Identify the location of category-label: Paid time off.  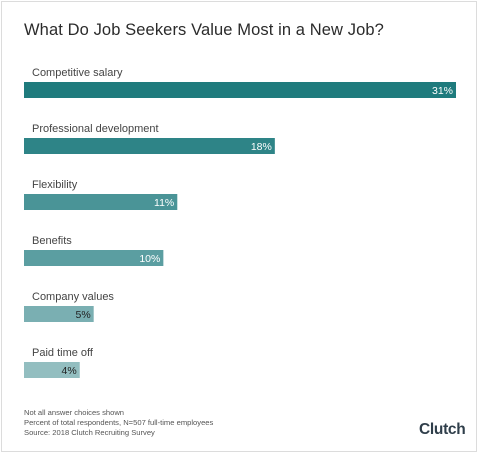
(63, 353).